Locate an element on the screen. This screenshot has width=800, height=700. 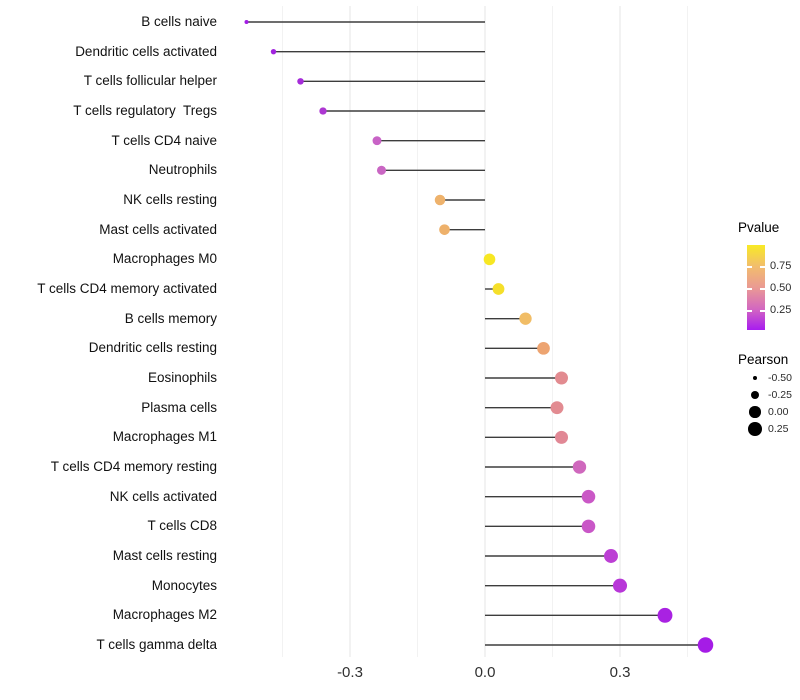
y-axis-label: Eosinophils is located at coordinates (182, 377).